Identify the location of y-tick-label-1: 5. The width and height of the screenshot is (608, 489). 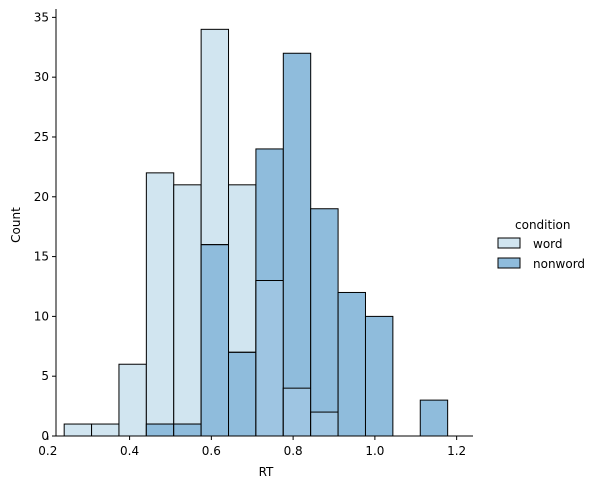
(45, 376).